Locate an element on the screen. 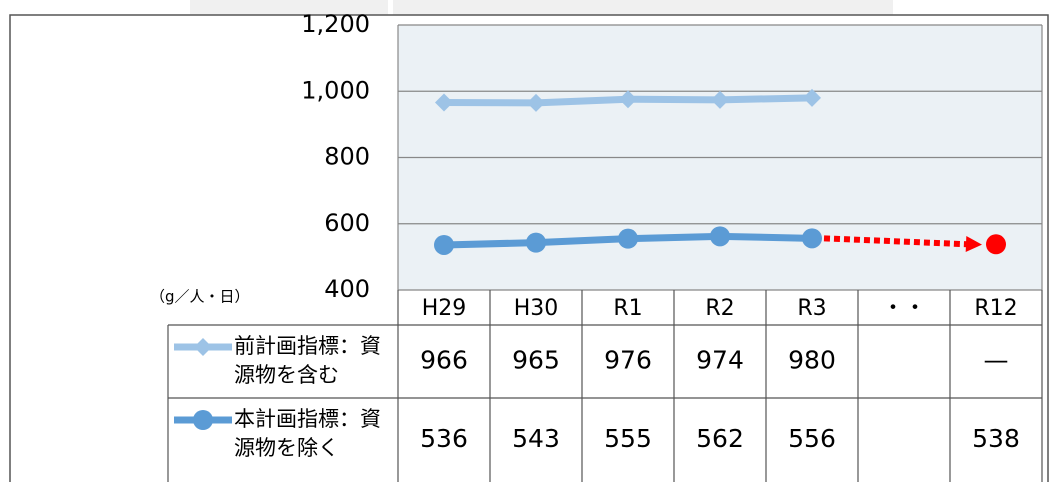 The height and width of the screenshot is (482, 1060). x-tick-label: R3 is located at coordinates (811, 308).